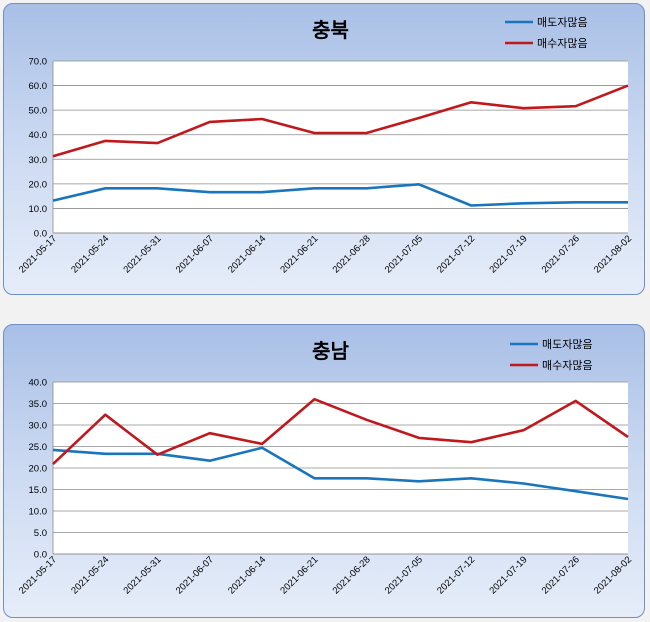 The width and height of the screenshot is (650, 622). What do you see at coordinates (330, 30) in the screenshot?
I see `chart-title: 충북` at bounding box center [330, 30].